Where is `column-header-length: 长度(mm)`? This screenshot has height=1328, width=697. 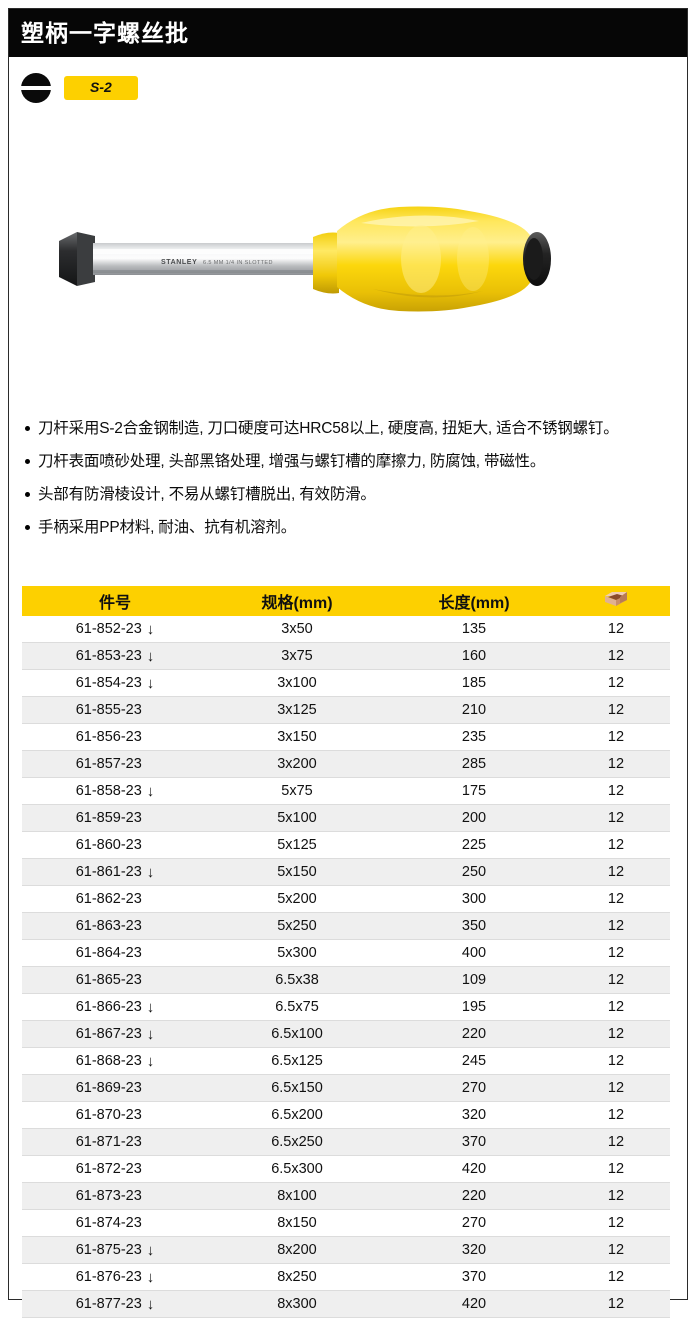 column-header-length: 长度(mm) is located at coordinates (474, 601).